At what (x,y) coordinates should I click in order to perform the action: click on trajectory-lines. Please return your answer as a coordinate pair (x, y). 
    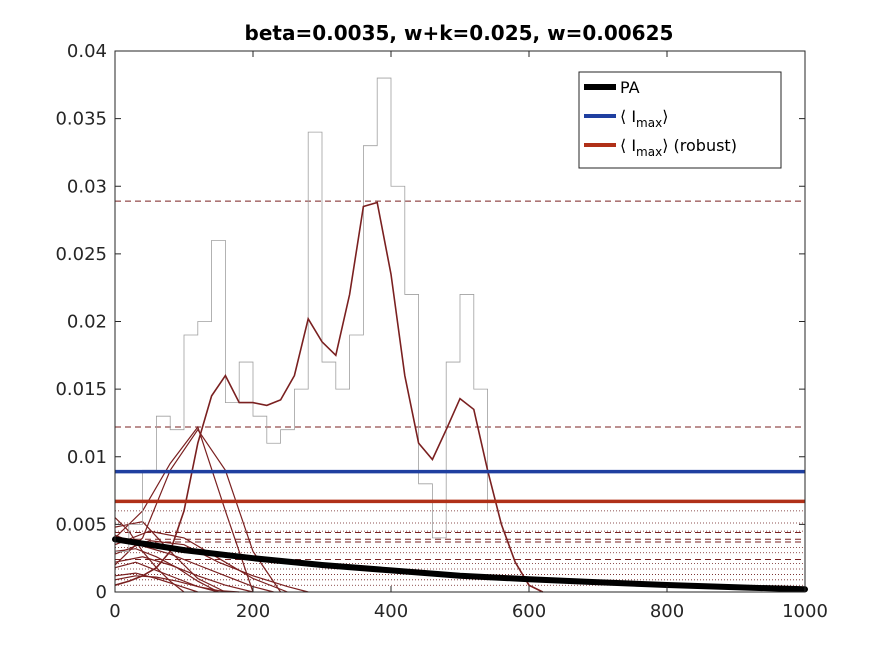
    Looking at the image, I should click on (211, 509).